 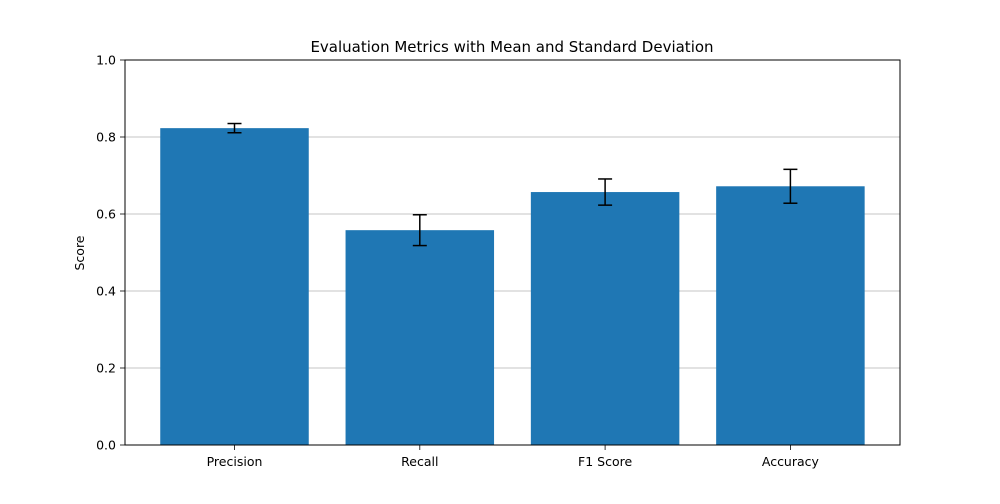 What do you see at coordinates (106, 137) in the screenshot?
I see `y-tick-label: 0.8` at bounding box center [106, 137].